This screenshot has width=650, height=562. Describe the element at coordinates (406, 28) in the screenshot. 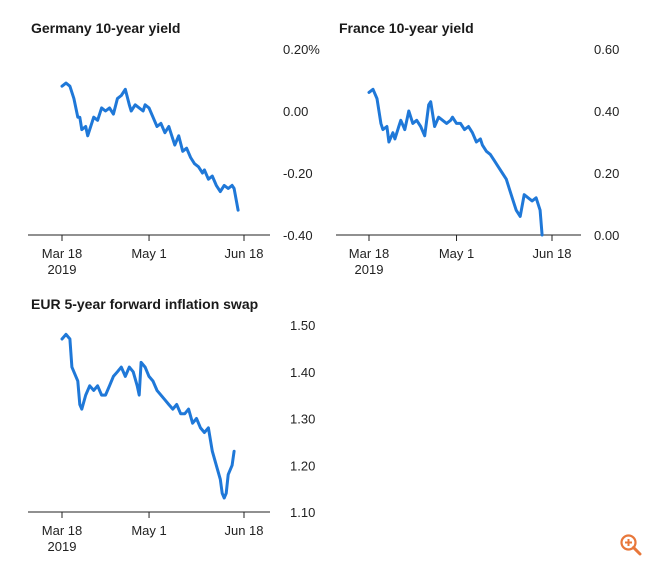

I see `chart-title: France 10-year yield` at that location.